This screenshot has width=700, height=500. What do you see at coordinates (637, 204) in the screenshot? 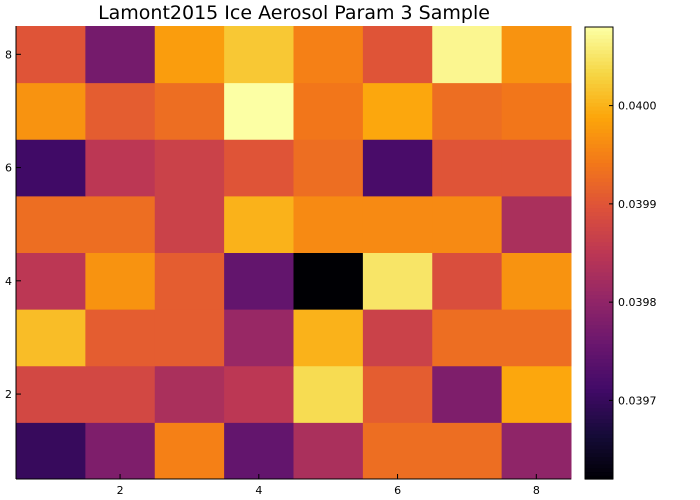
I see `colorbar-tick-label: 0.0399` at bounding box center [637, 204].